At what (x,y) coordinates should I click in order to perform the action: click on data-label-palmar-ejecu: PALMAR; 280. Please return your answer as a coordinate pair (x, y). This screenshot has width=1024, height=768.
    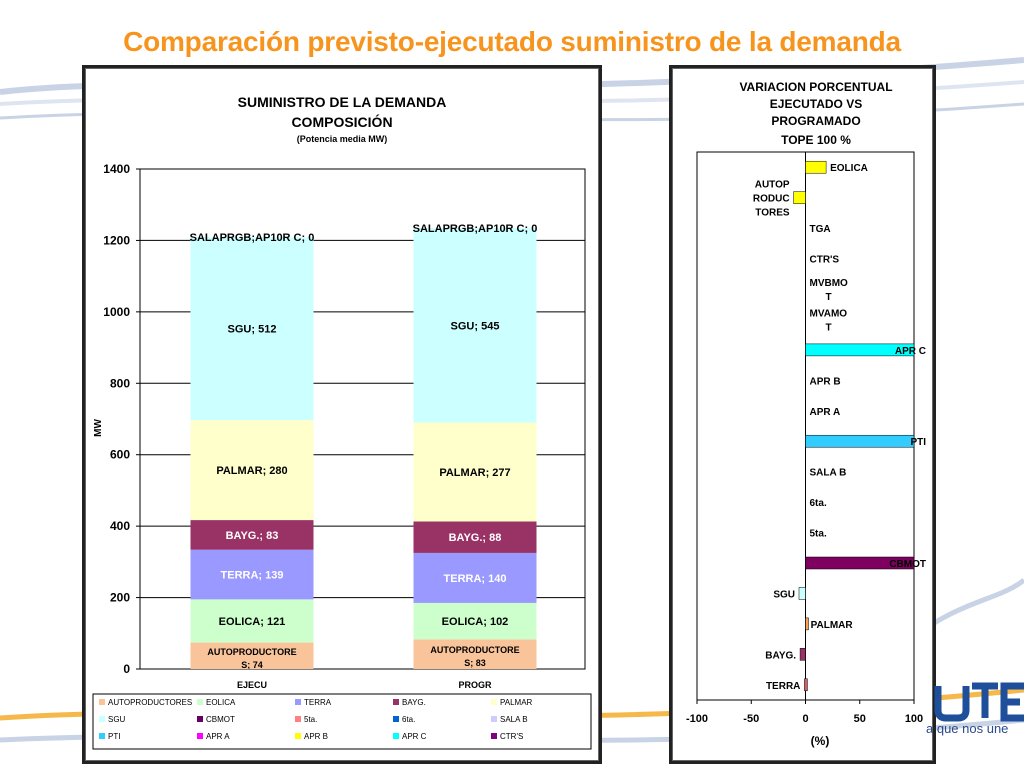
    Looking at the image, I should click on (251, 471).